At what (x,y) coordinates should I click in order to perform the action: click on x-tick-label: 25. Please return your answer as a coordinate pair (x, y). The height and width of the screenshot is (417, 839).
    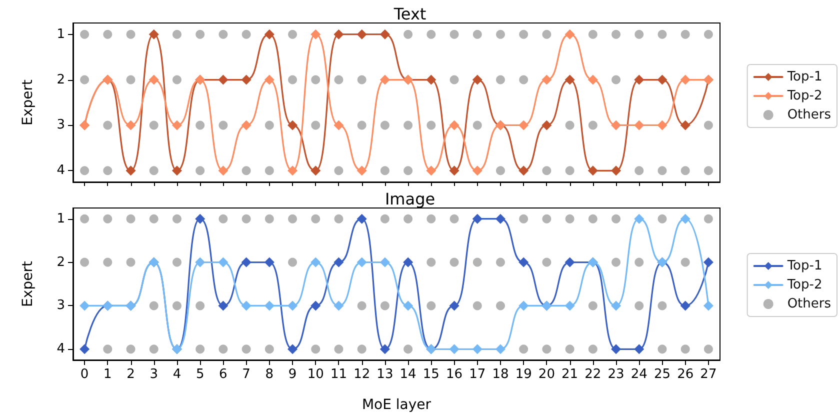
    Looking at the image, I should click on (662, 374).